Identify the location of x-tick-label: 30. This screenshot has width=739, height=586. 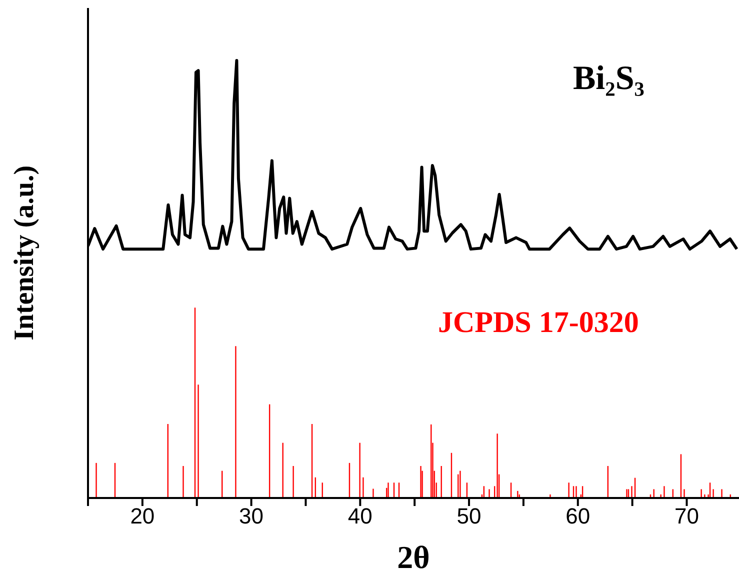
(251, 516).